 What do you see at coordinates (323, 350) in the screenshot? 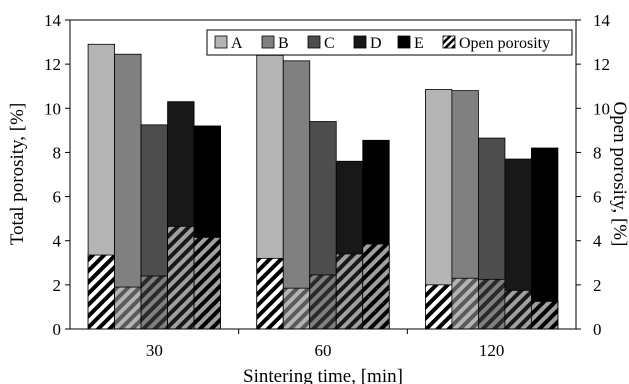
I see `x-tick-label: 60` at bounding box center [323, 350].